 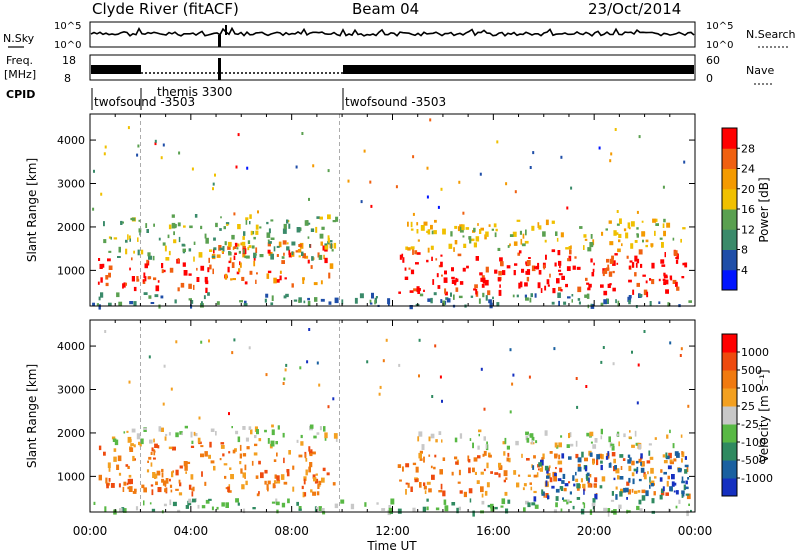 What do you see at coordinates (729, 219) in the screenshot?
I see `power-colorbar-swatch` at bounding box center [729, 219].